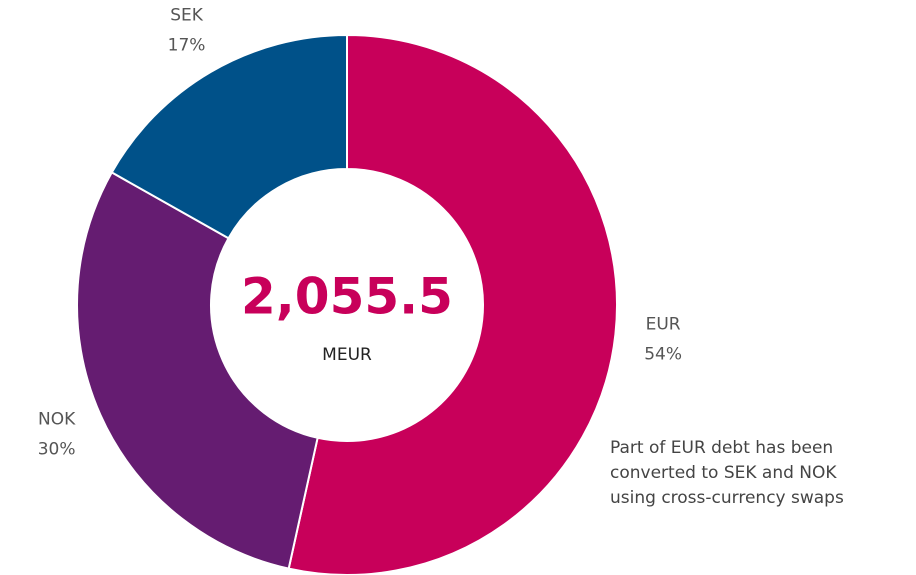 Image resolution: width=916 pixels, height=575 pixels. What do you see at coordinates (57, 420) in the screenshot?
I see `slice-label: NOK` at bounding box center [57, 420].